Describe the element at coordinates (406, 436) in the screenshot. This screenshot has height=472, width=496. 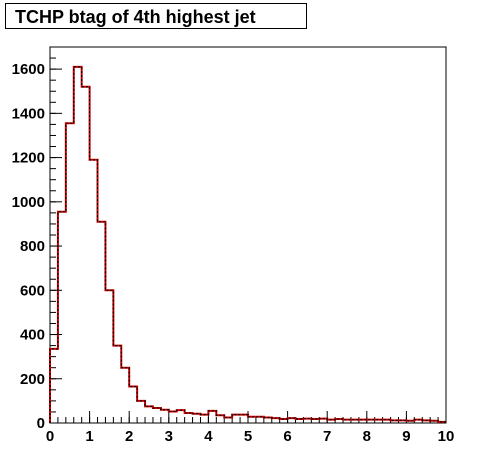
I see `x-tick-label: 9` at that location.